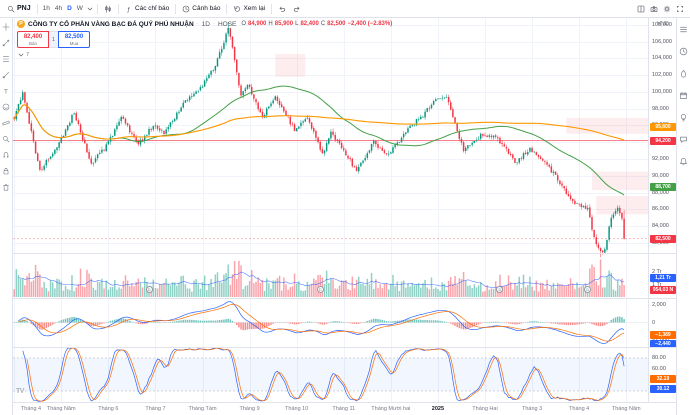 Image resolution: width=690 pixels, height=415 pixels. What do you see at coordinates (663, 238) in the screenshot?
I see `axis-price-badge: 82,500` at bounding box center [663, 238].